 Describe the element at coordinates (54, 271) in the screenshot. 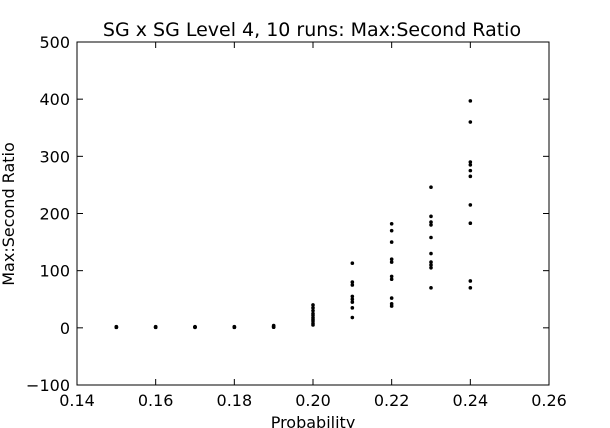

I see `y-tick-label: 100` at that location.